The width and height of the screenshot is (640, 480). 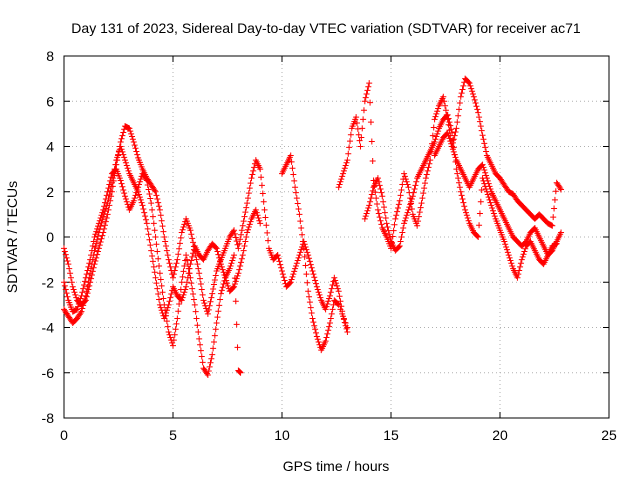 What do you see at coordinates (50, 237) in the screenshot?
I see `y-tick-label: 0` at bounding box center [50, 237].